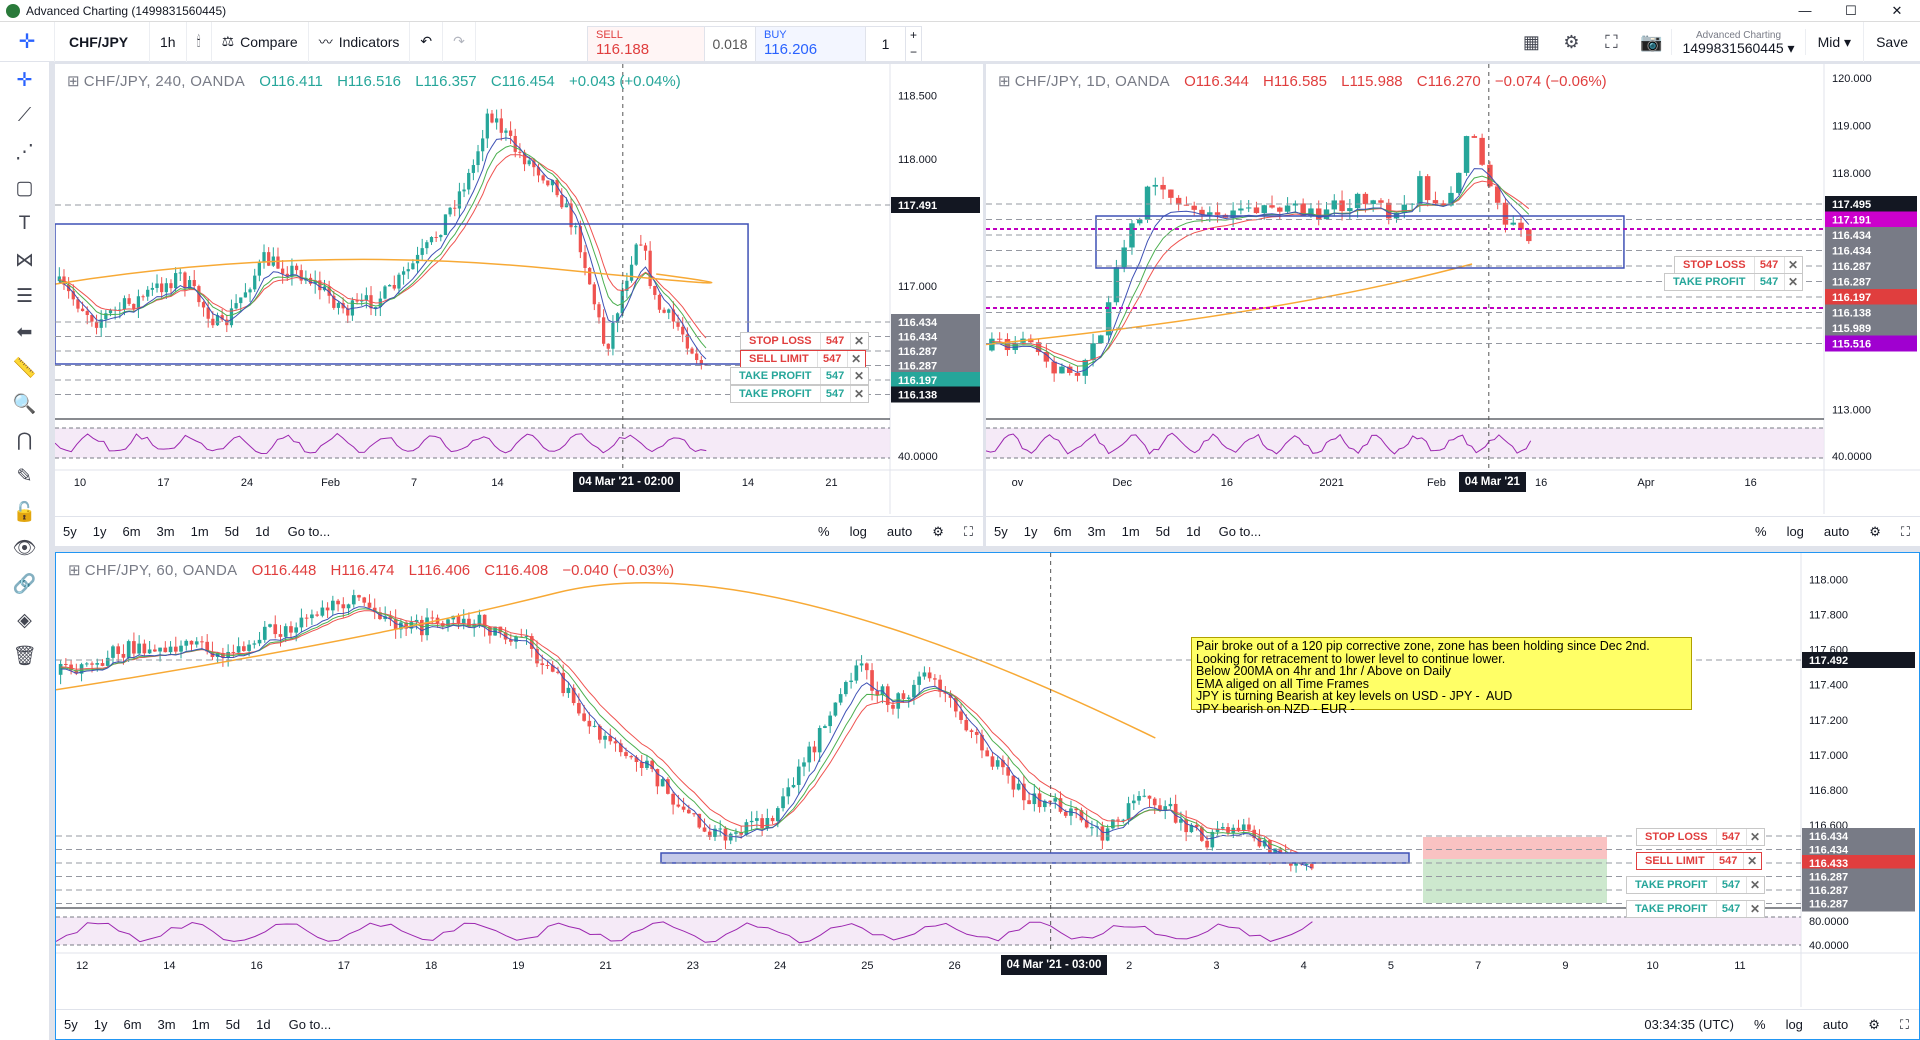  Describe the element at coordinates (1531, 41) in the screenshot. I see `layout-icon: ▦` at that location.